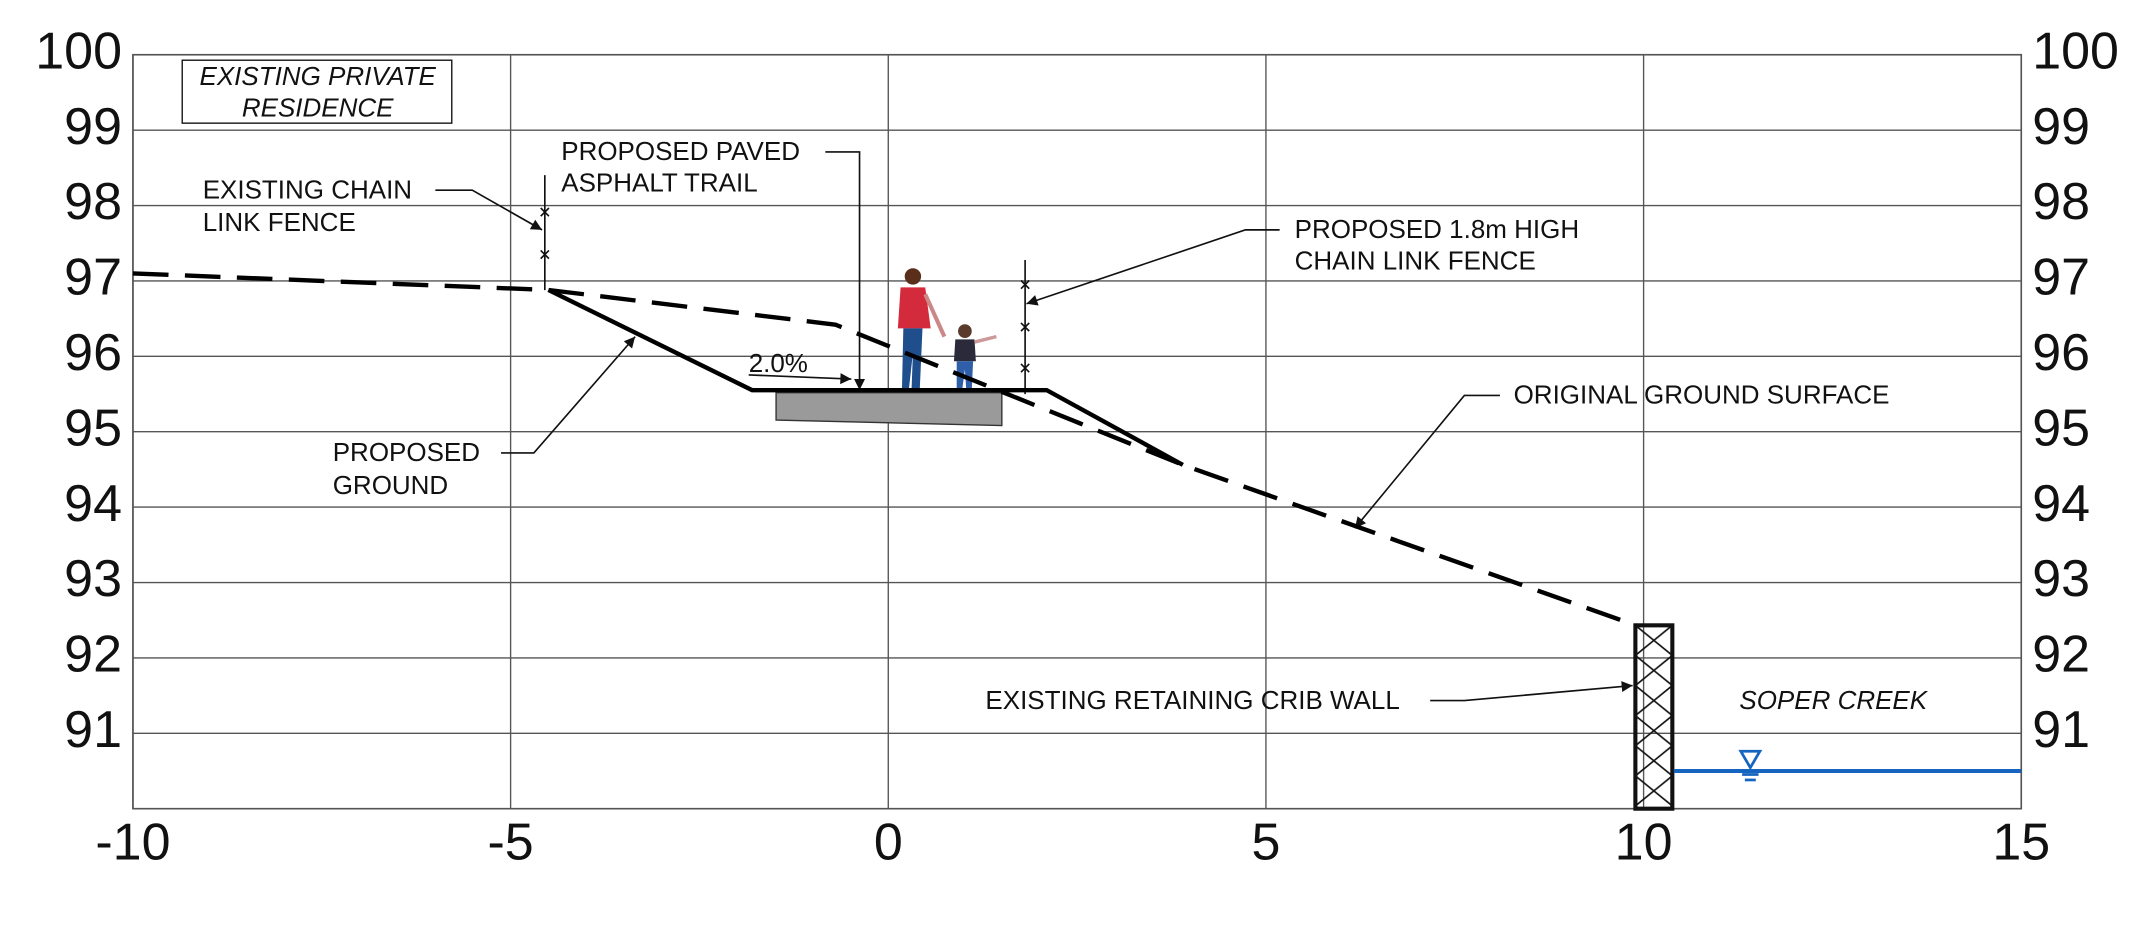 Image resolution: width=2146 pixels, height=925 pixels. Describe the element at coordinates (406, 452) in the screenshot. I see `annotation: PROPOSED` at that location.